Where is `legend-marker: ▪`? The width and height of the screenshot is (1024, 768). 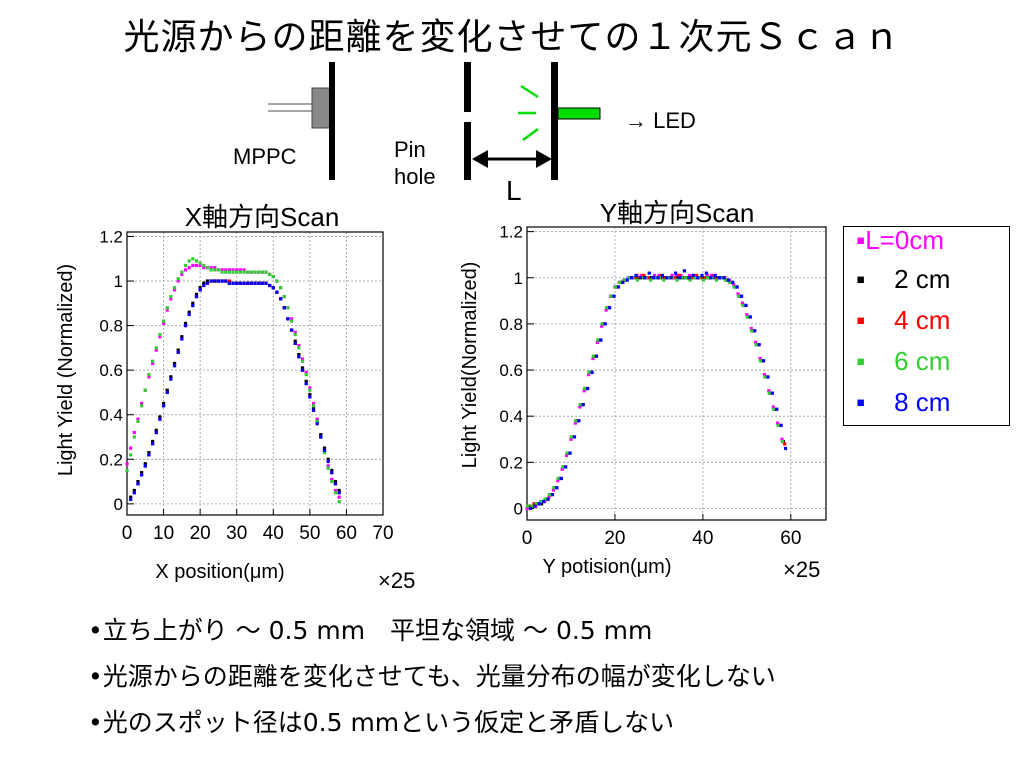 legend-marker: ▪ is located at coordinates (861, 361).